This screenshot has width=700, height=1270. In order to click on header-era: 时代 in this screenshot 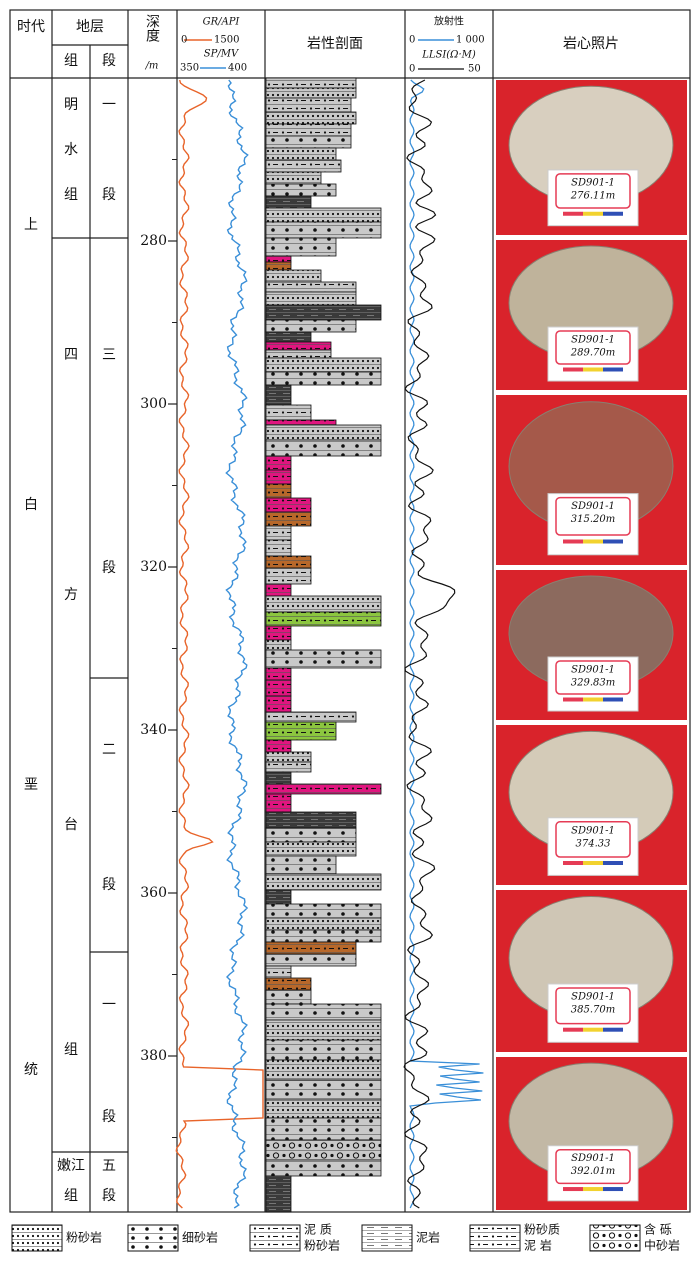, I will do `click(31, 27)`.